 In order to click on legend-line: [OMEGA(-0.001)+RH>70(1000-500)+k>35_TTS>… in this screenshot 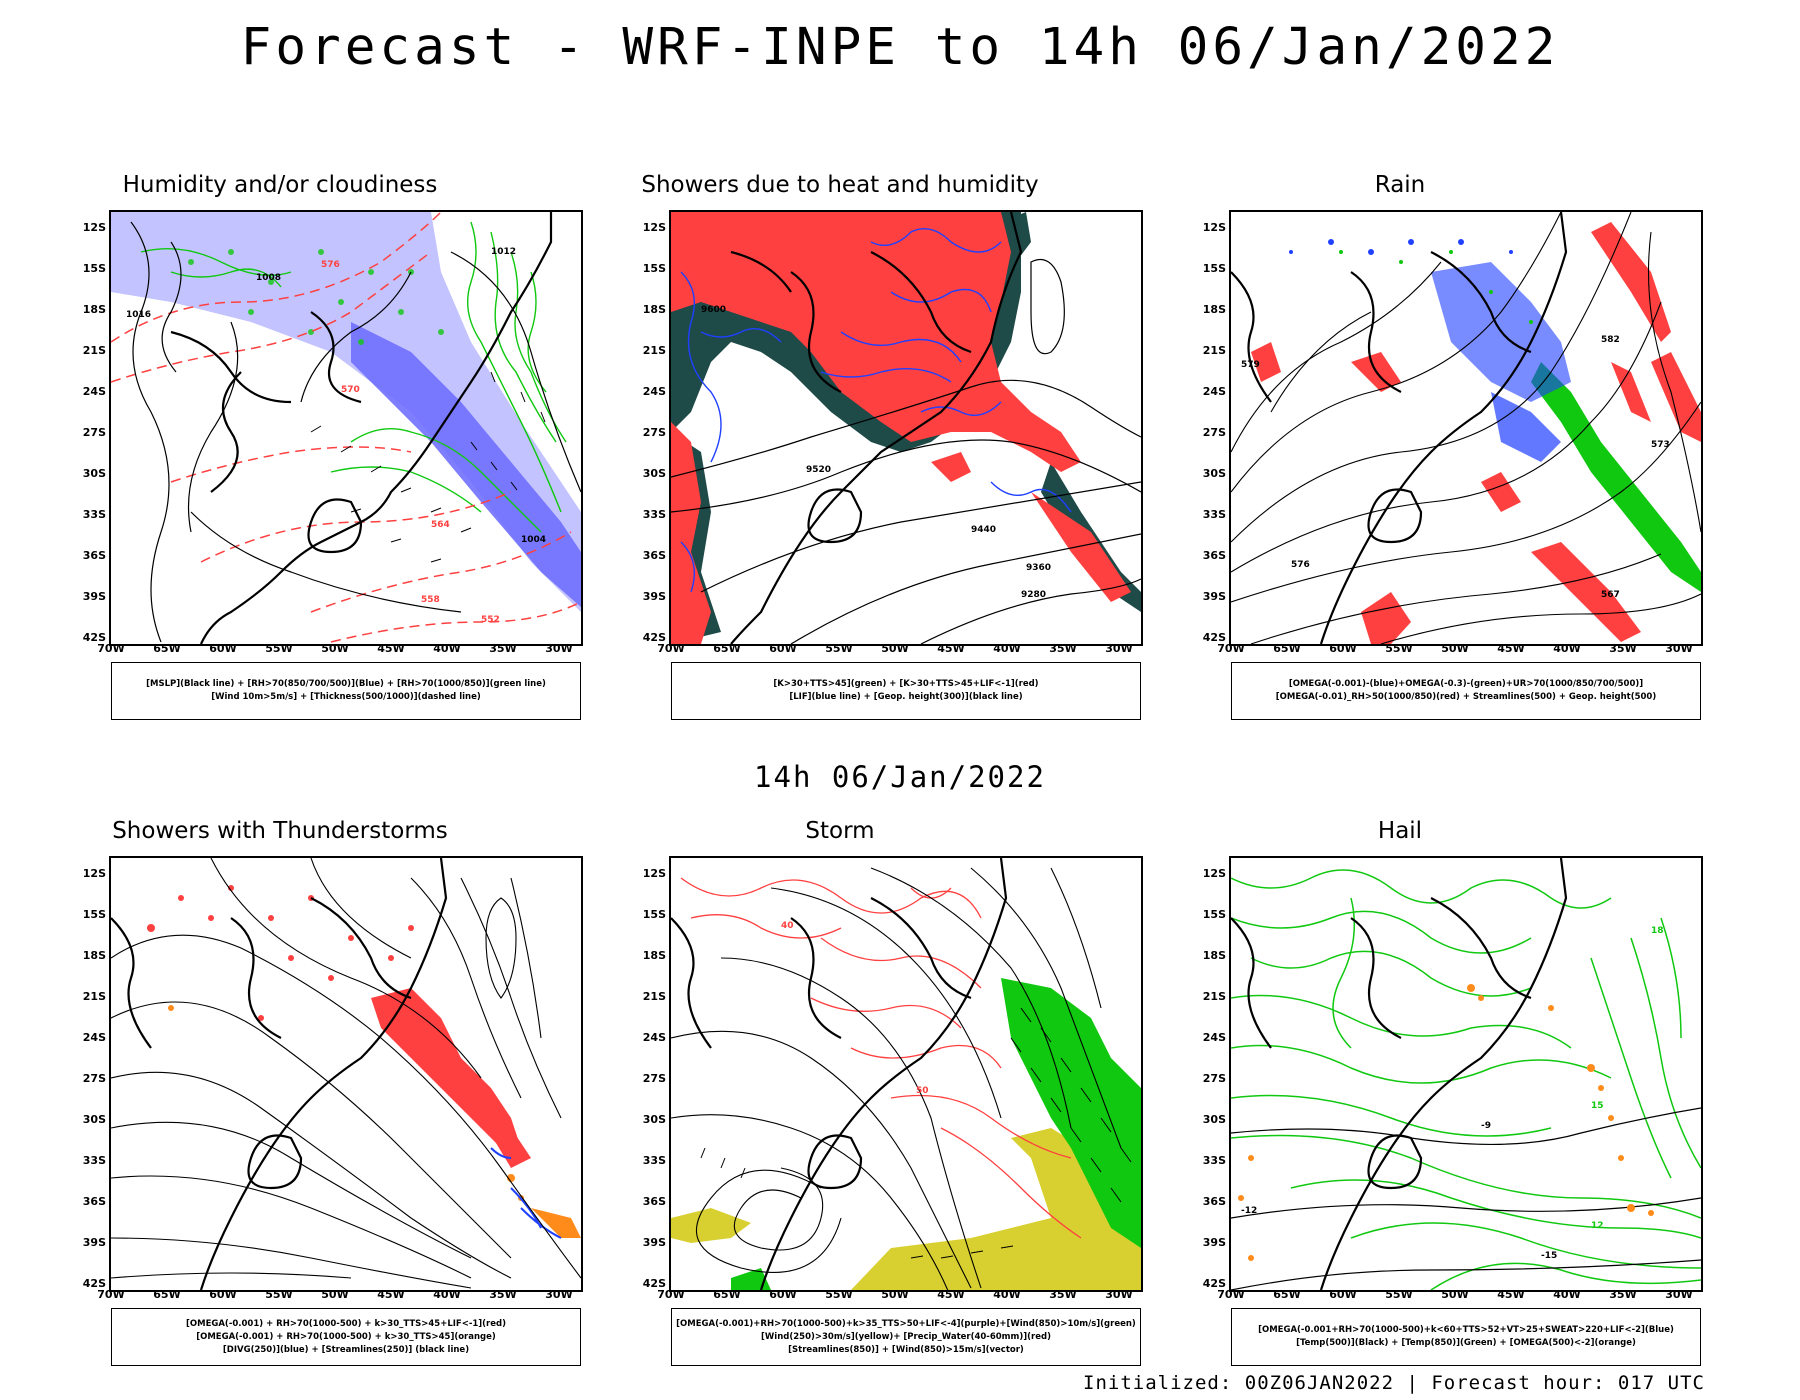, I will do `click(906, 1323)`.